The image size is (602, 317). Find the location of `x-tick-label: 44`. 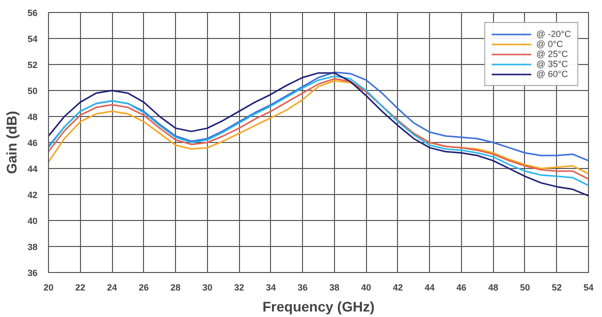

x-tick-label: 44 is located at coordinates (429, 287).